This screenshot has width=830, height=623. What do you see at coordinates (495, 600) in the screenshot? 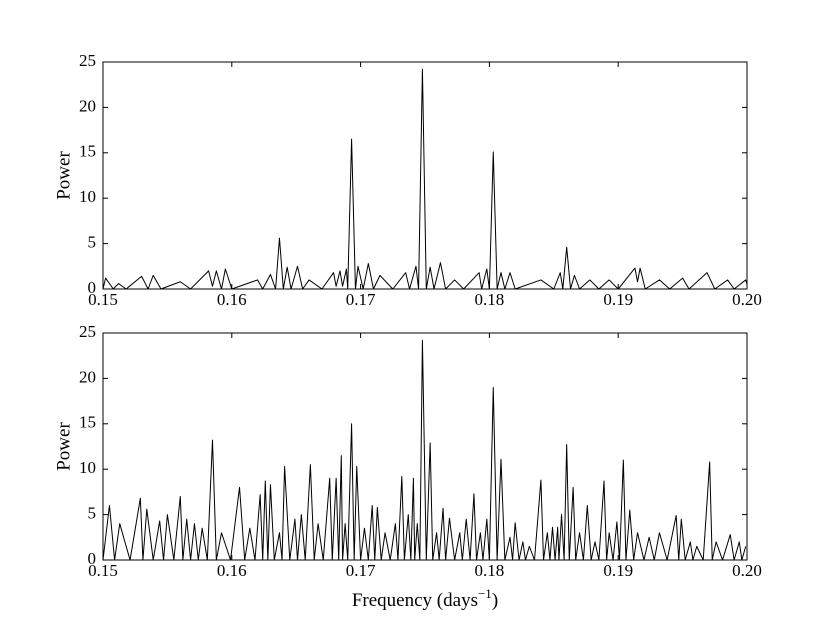
I see `x-axis-label-end: )` at bounding box center [495, 600].